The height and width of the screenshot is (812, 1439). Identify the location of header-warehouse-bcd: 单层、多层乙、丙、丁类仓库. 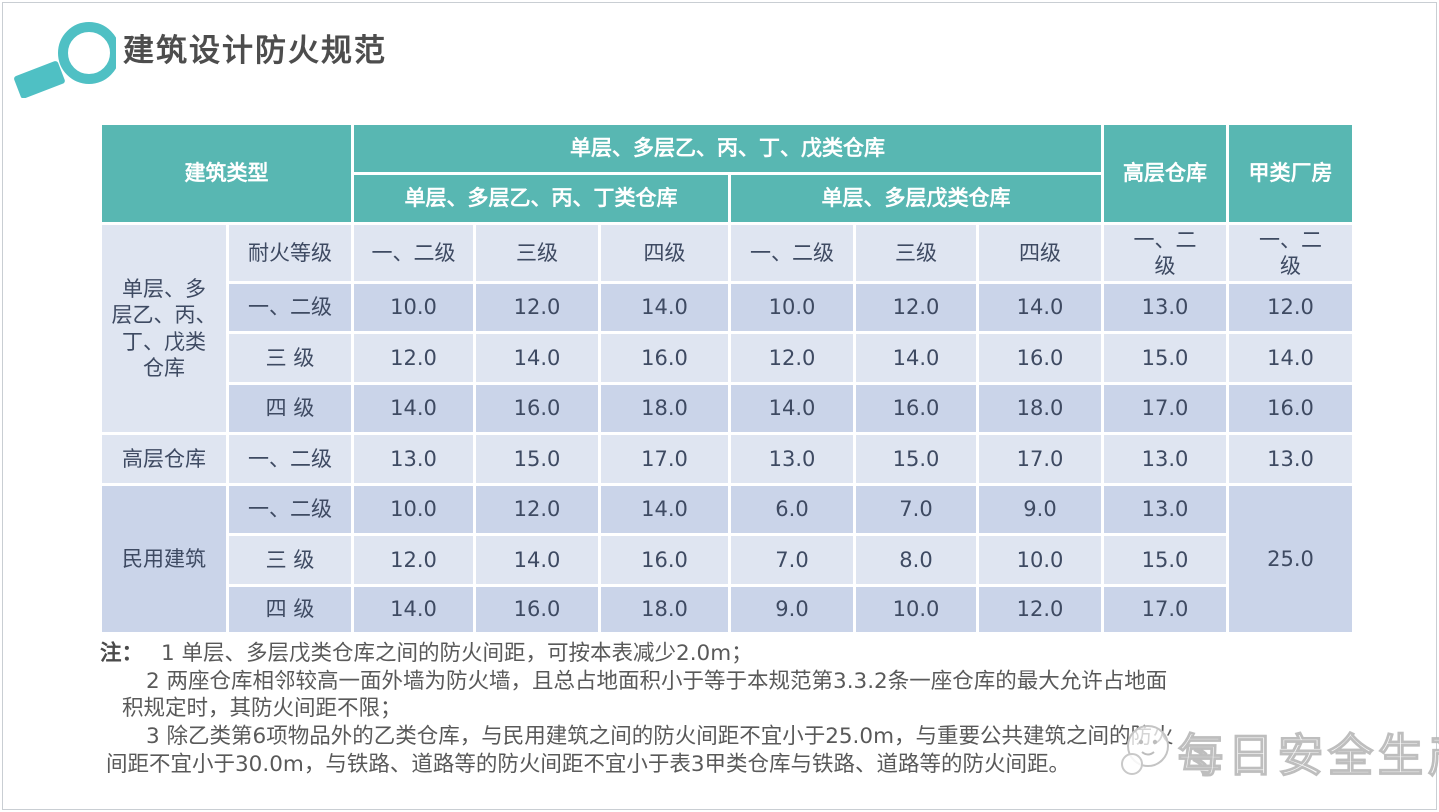
(541, 198).